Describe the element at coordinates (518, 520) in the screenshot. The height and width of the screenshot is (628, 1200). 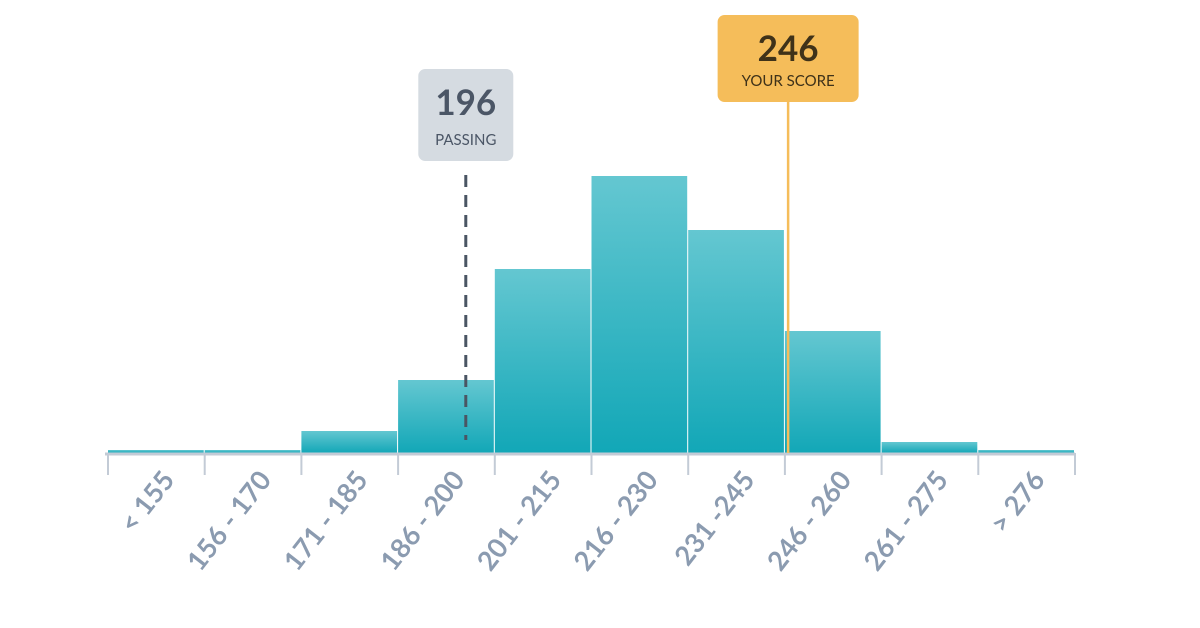
I see `x-tick-label: 201 - 215` at that location.